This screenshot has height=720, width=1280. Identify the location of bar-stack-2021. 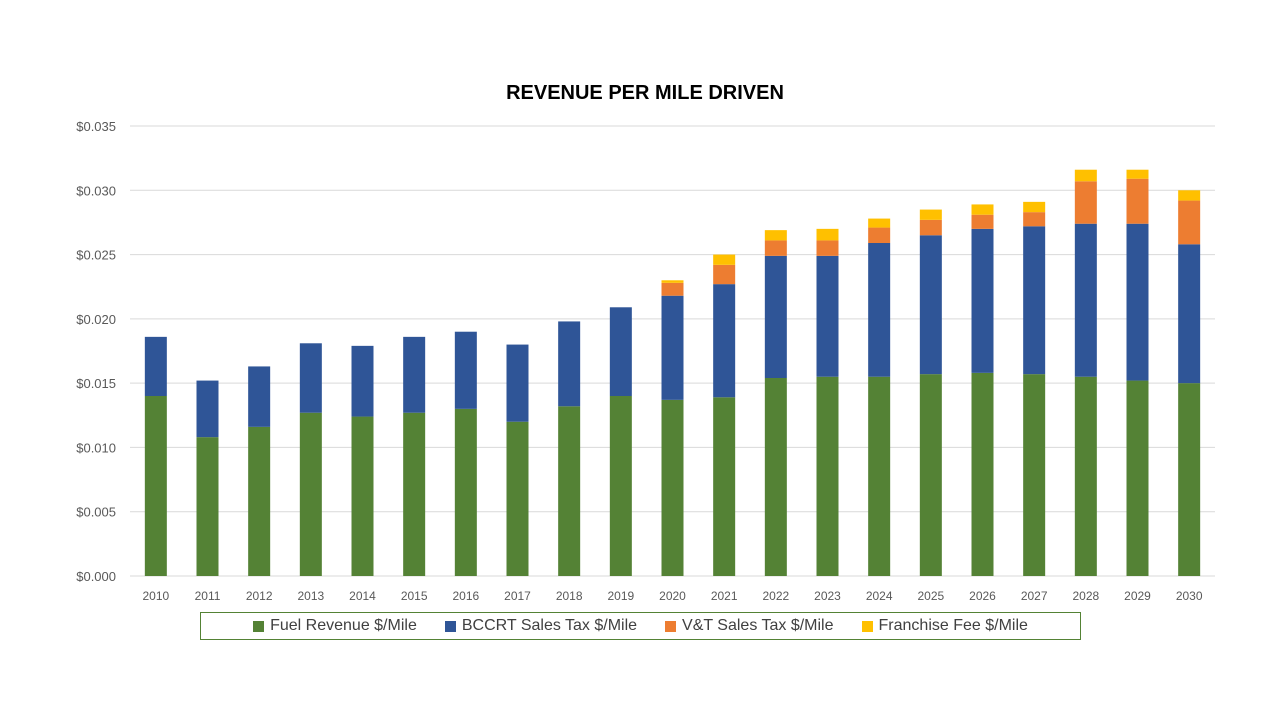
(724, 415).